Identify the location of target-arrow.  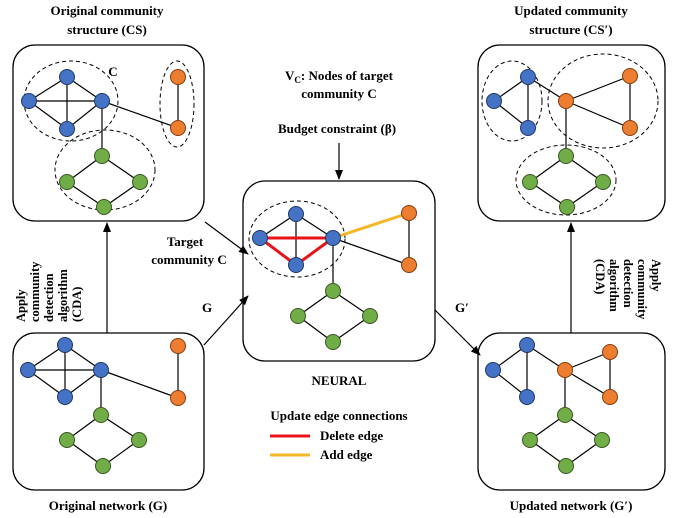
(226, 238).